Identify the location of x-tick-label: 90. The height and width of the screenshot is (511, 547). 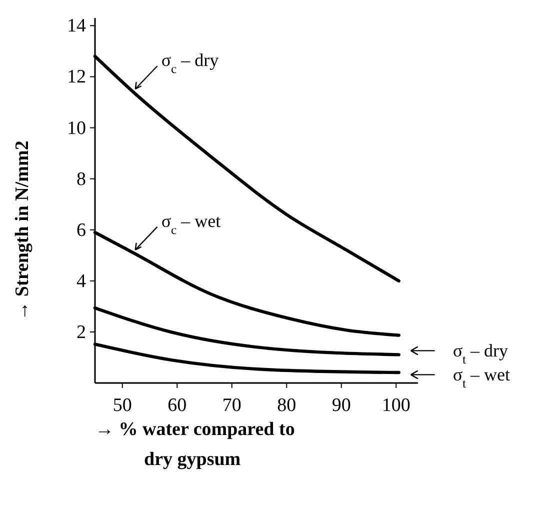
(341, 405).